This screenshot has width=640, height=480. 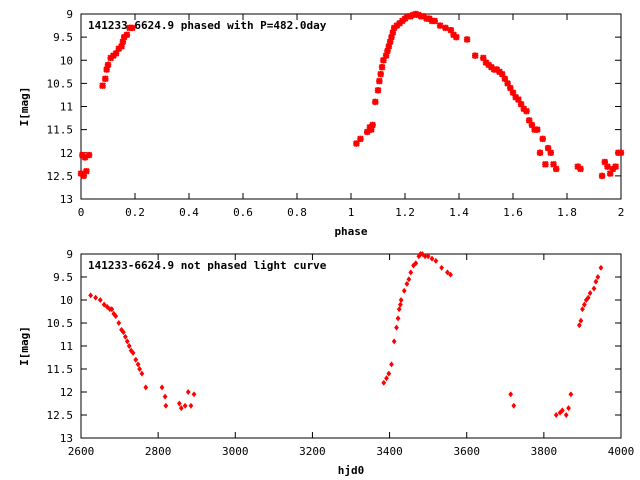 I want to click on y-axis-label: I[mag], so click(x=24, y=346).